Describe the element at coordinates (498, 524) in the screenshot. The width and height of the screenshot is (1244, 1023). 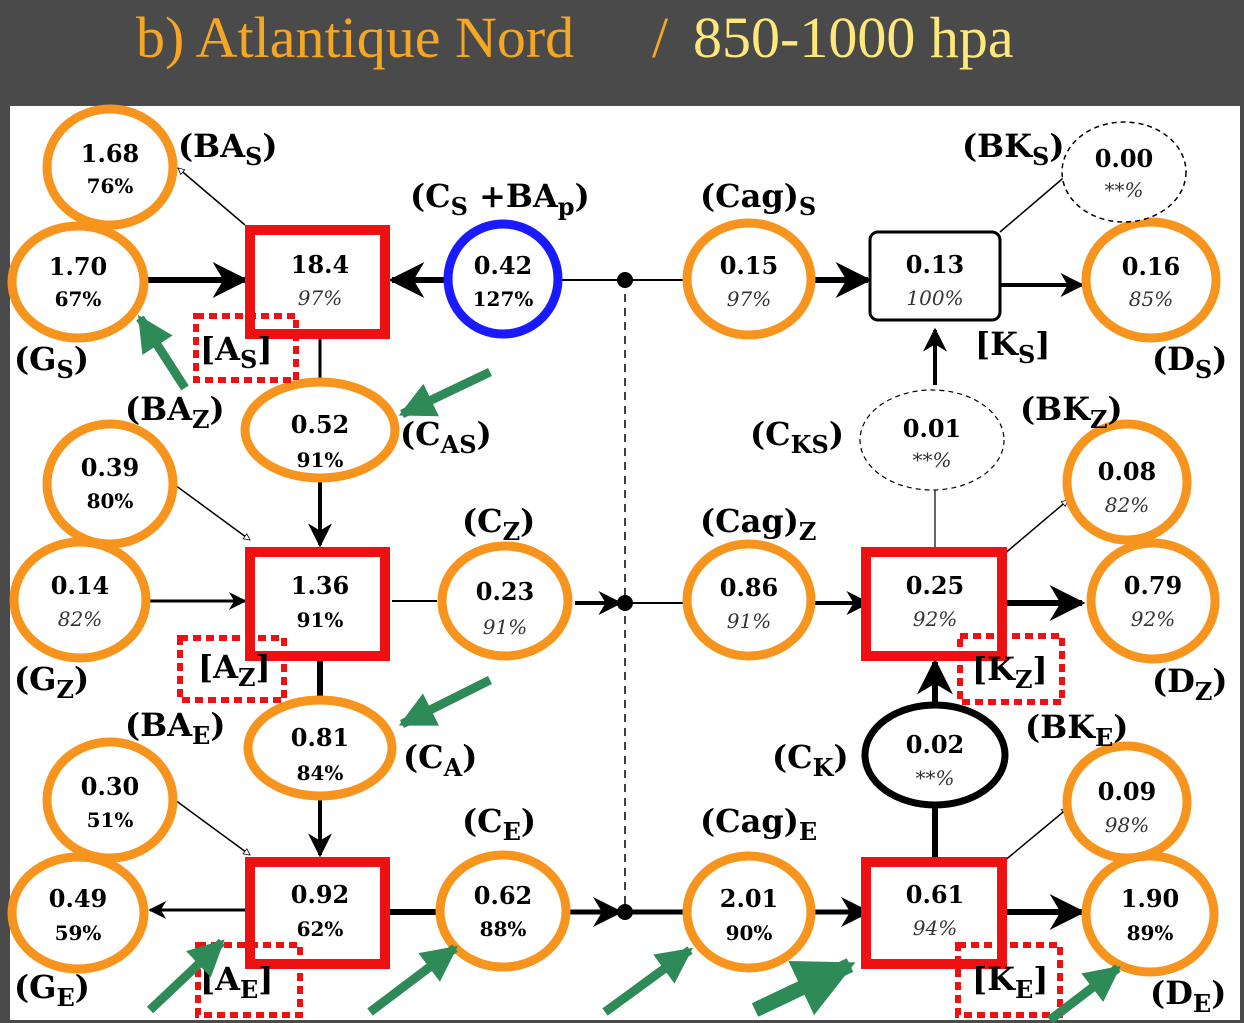
I see `label-c-z: (CZ)` at that location.